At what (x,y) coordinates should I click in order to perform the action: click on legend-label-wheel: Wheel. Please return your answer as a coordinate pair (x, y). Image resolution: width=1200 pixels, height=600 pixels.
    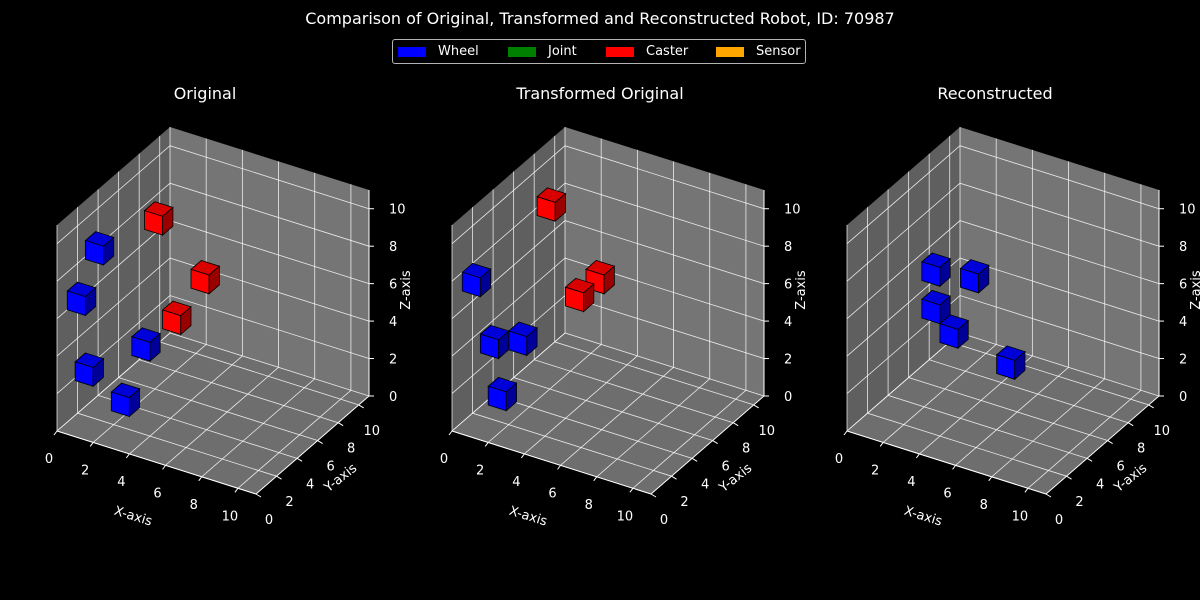
    Looking at the image, I should click on (458, 51).